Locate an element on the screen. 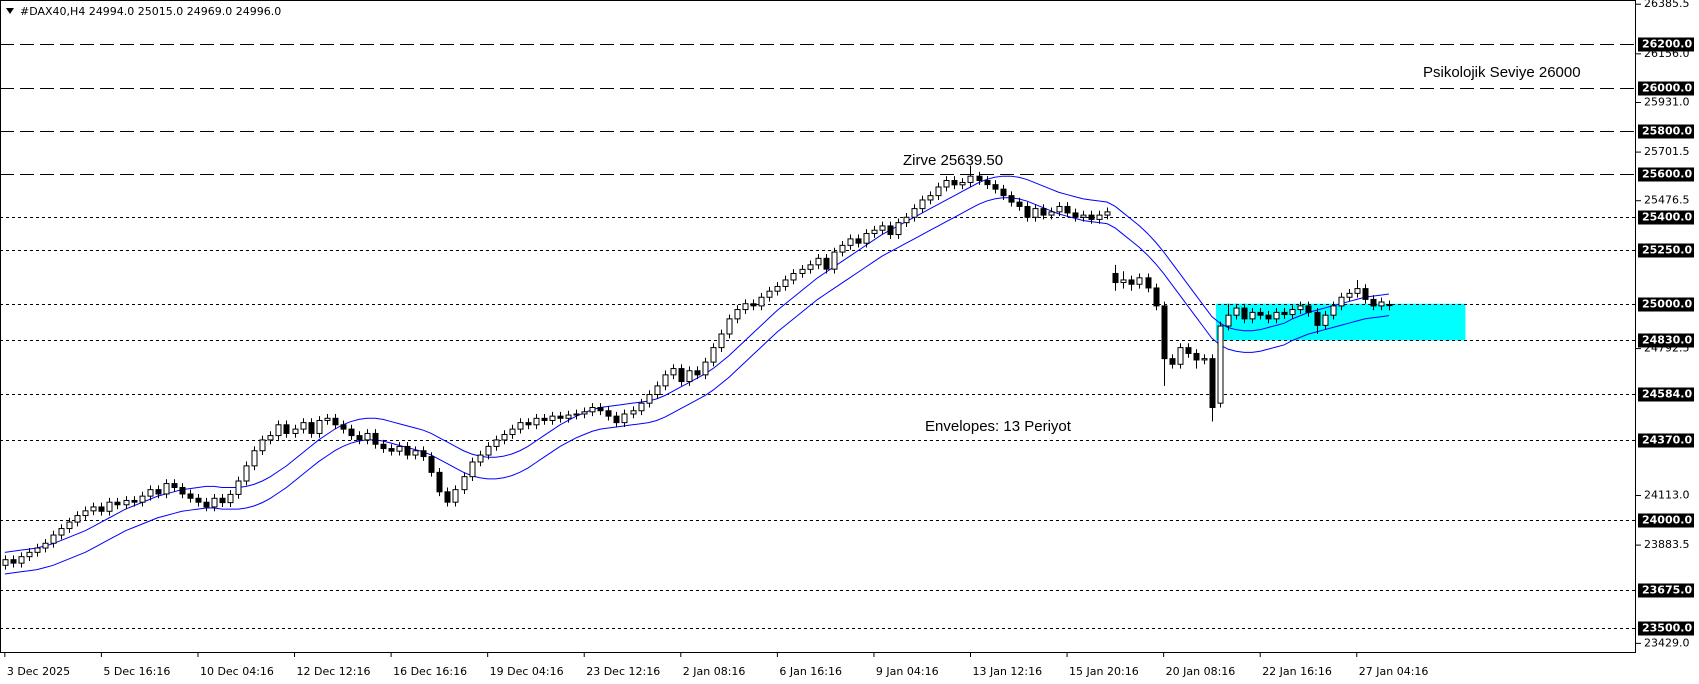 The height and width of the screenshot is (684, 1699). x-tick-label: 12 Dec 12:16 is located at coordinates (334, 671).